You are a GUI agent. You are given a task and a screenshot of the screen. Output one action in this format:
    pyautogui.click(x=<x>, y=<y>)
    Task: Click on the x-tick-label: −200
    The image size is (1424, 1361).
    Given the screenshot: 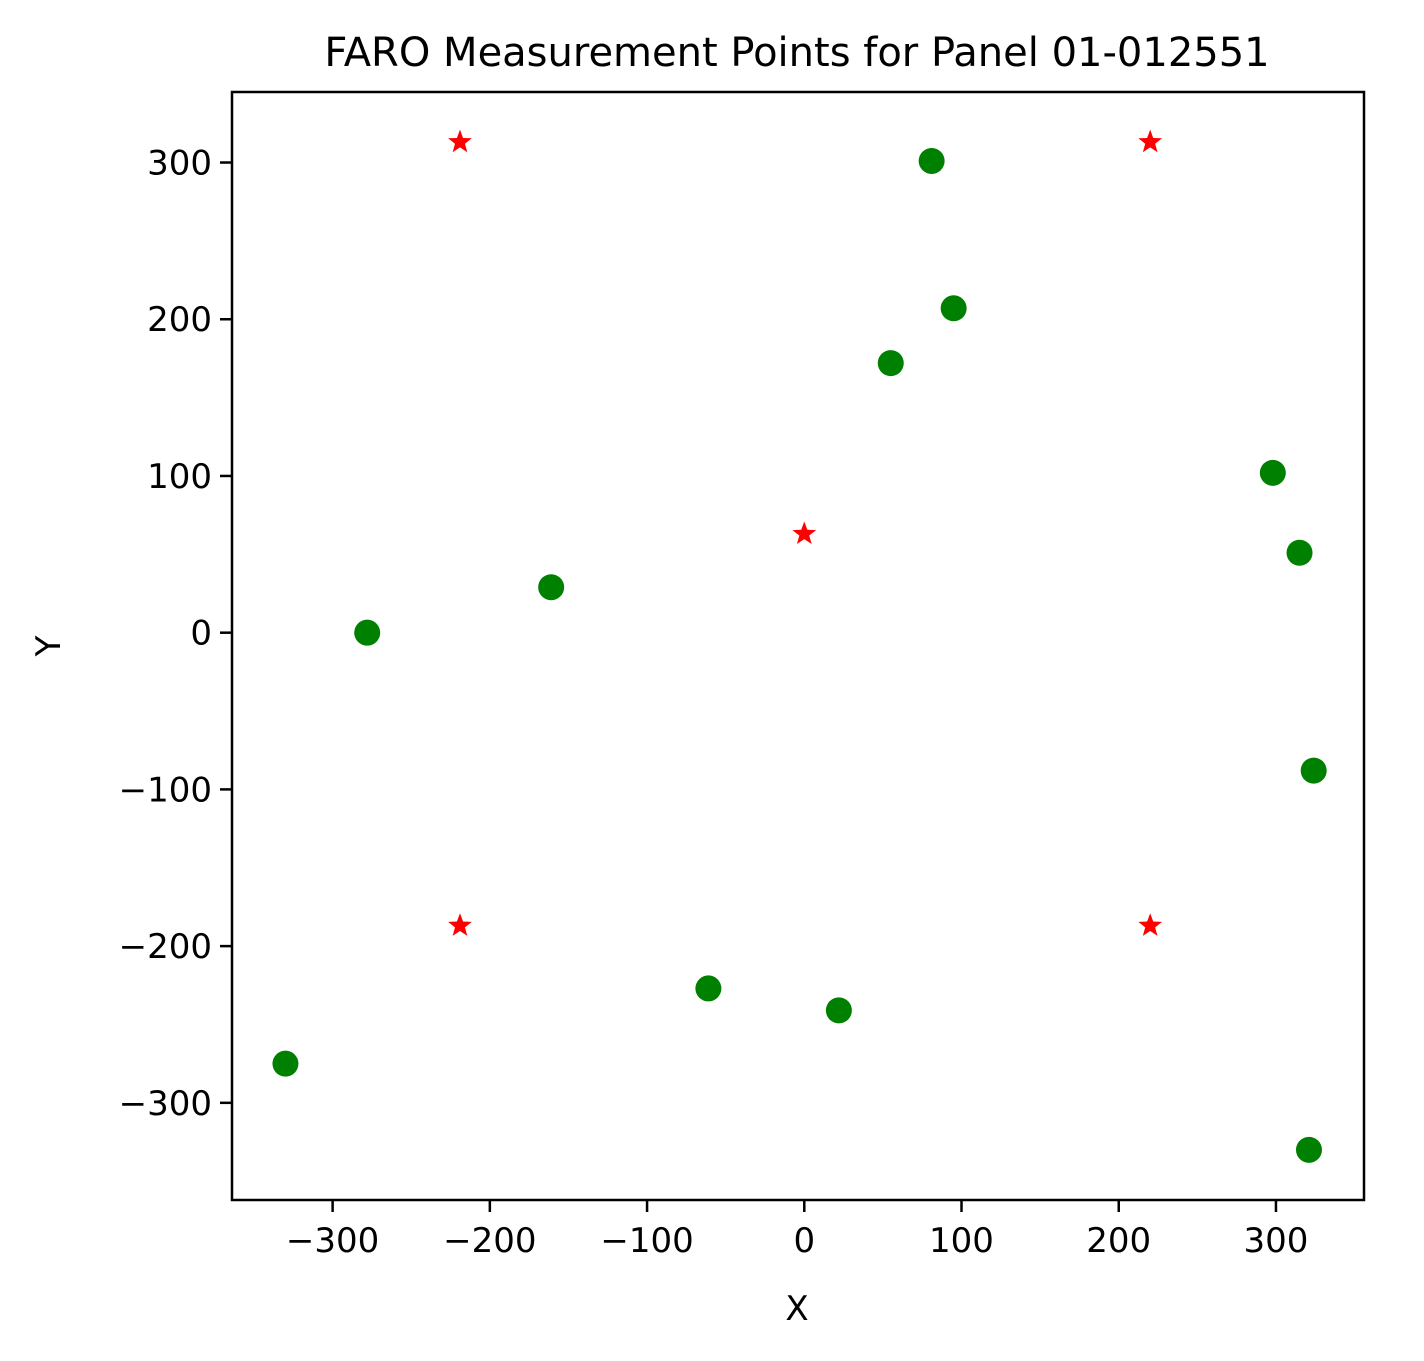 What is the action you would take?
    pyautogui.click(x=489, y=1241)
    